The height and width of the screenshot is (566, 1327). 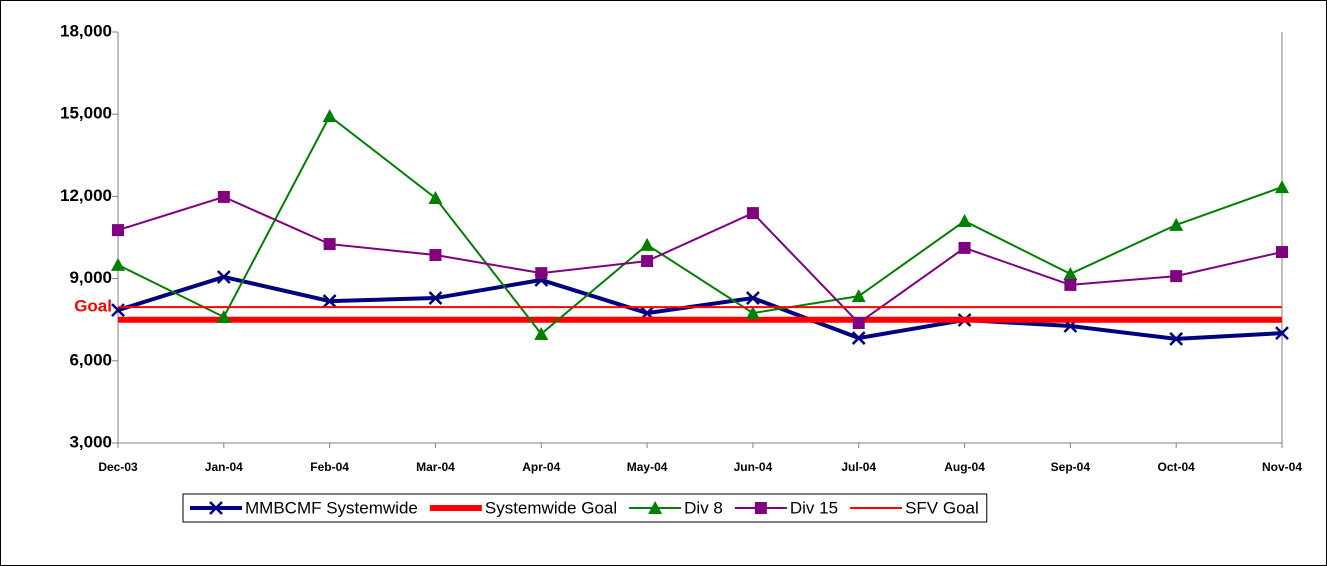 I want to click on x-tick-label: Mar-04, so click(x=435, y=467).